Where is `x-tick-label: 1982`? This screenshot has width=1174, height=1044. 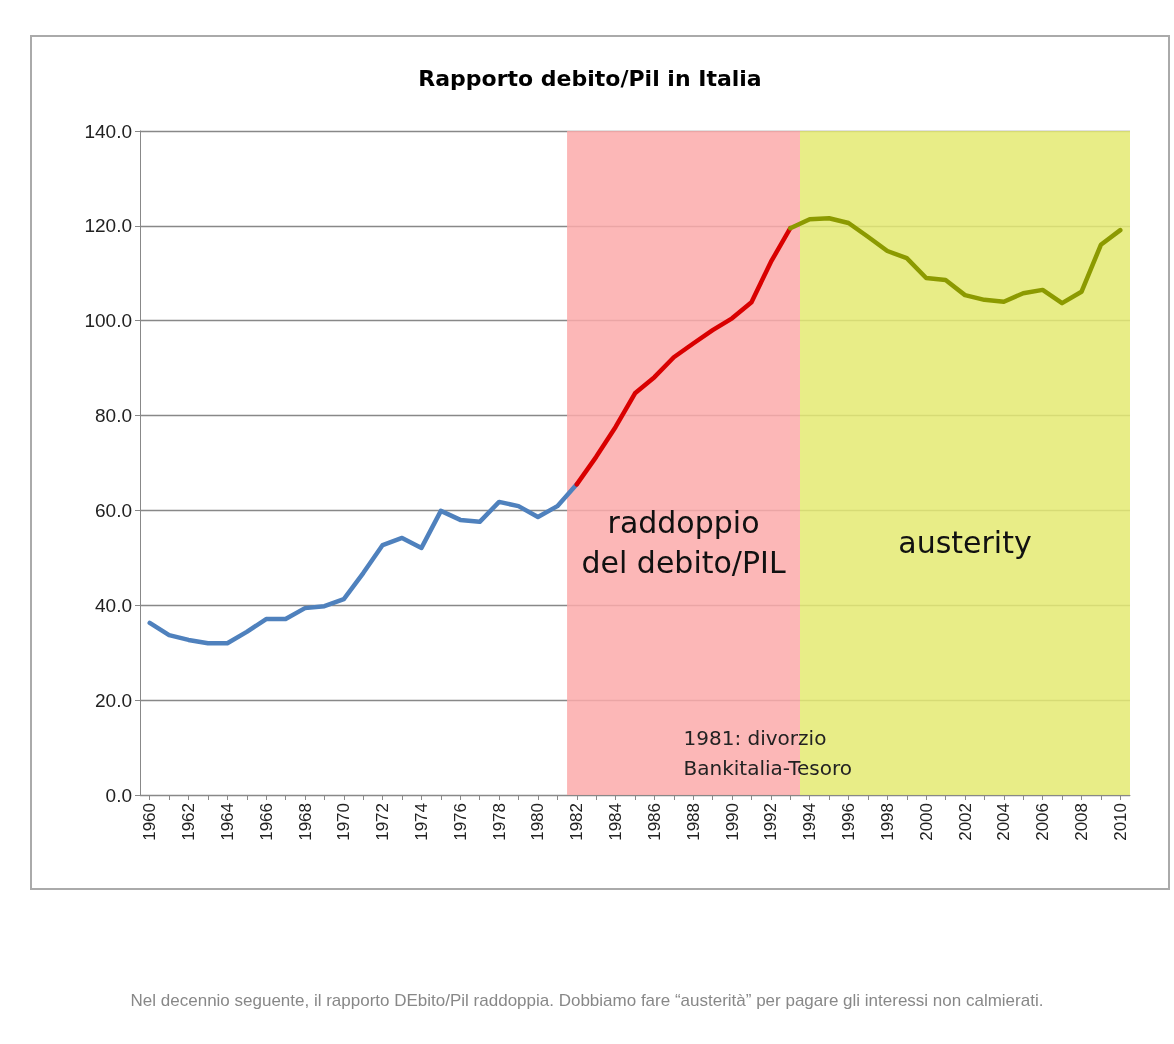 x-tick-label: 1982 is located at coordinates (577, 822).